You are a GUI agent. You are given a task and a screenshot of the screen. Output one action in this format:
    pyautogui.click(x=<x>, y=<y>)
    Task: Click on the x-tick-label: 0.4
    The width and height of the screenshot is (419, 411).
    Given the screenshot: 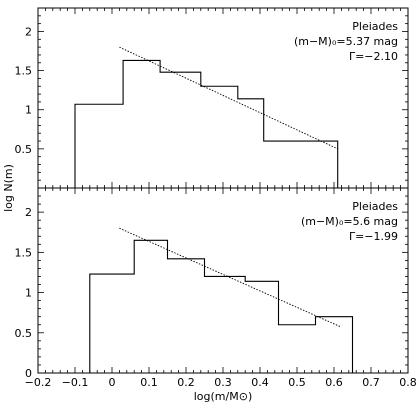 What is the action you would take?
    pyautogui.click(x=260, y=382)
    